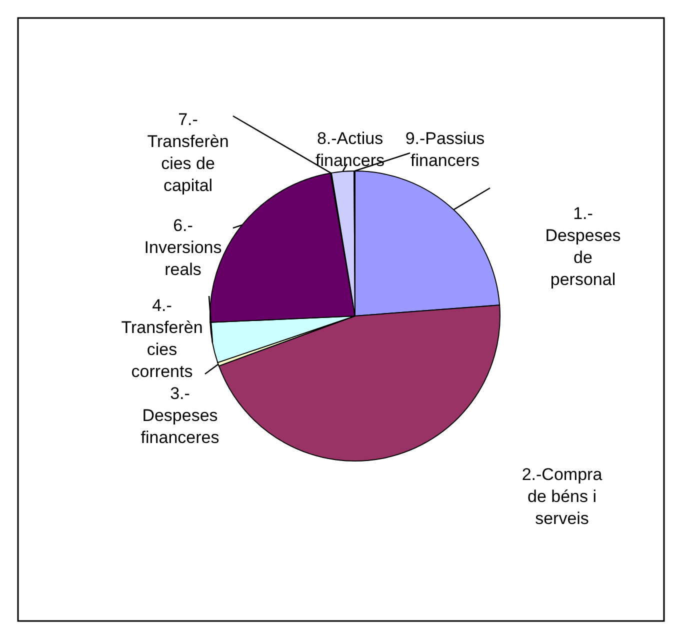 The height and width of the screenshot is (641, 684). I want to click on slice-label: 2.-Compra de béns i serveis, so click(562, 496).